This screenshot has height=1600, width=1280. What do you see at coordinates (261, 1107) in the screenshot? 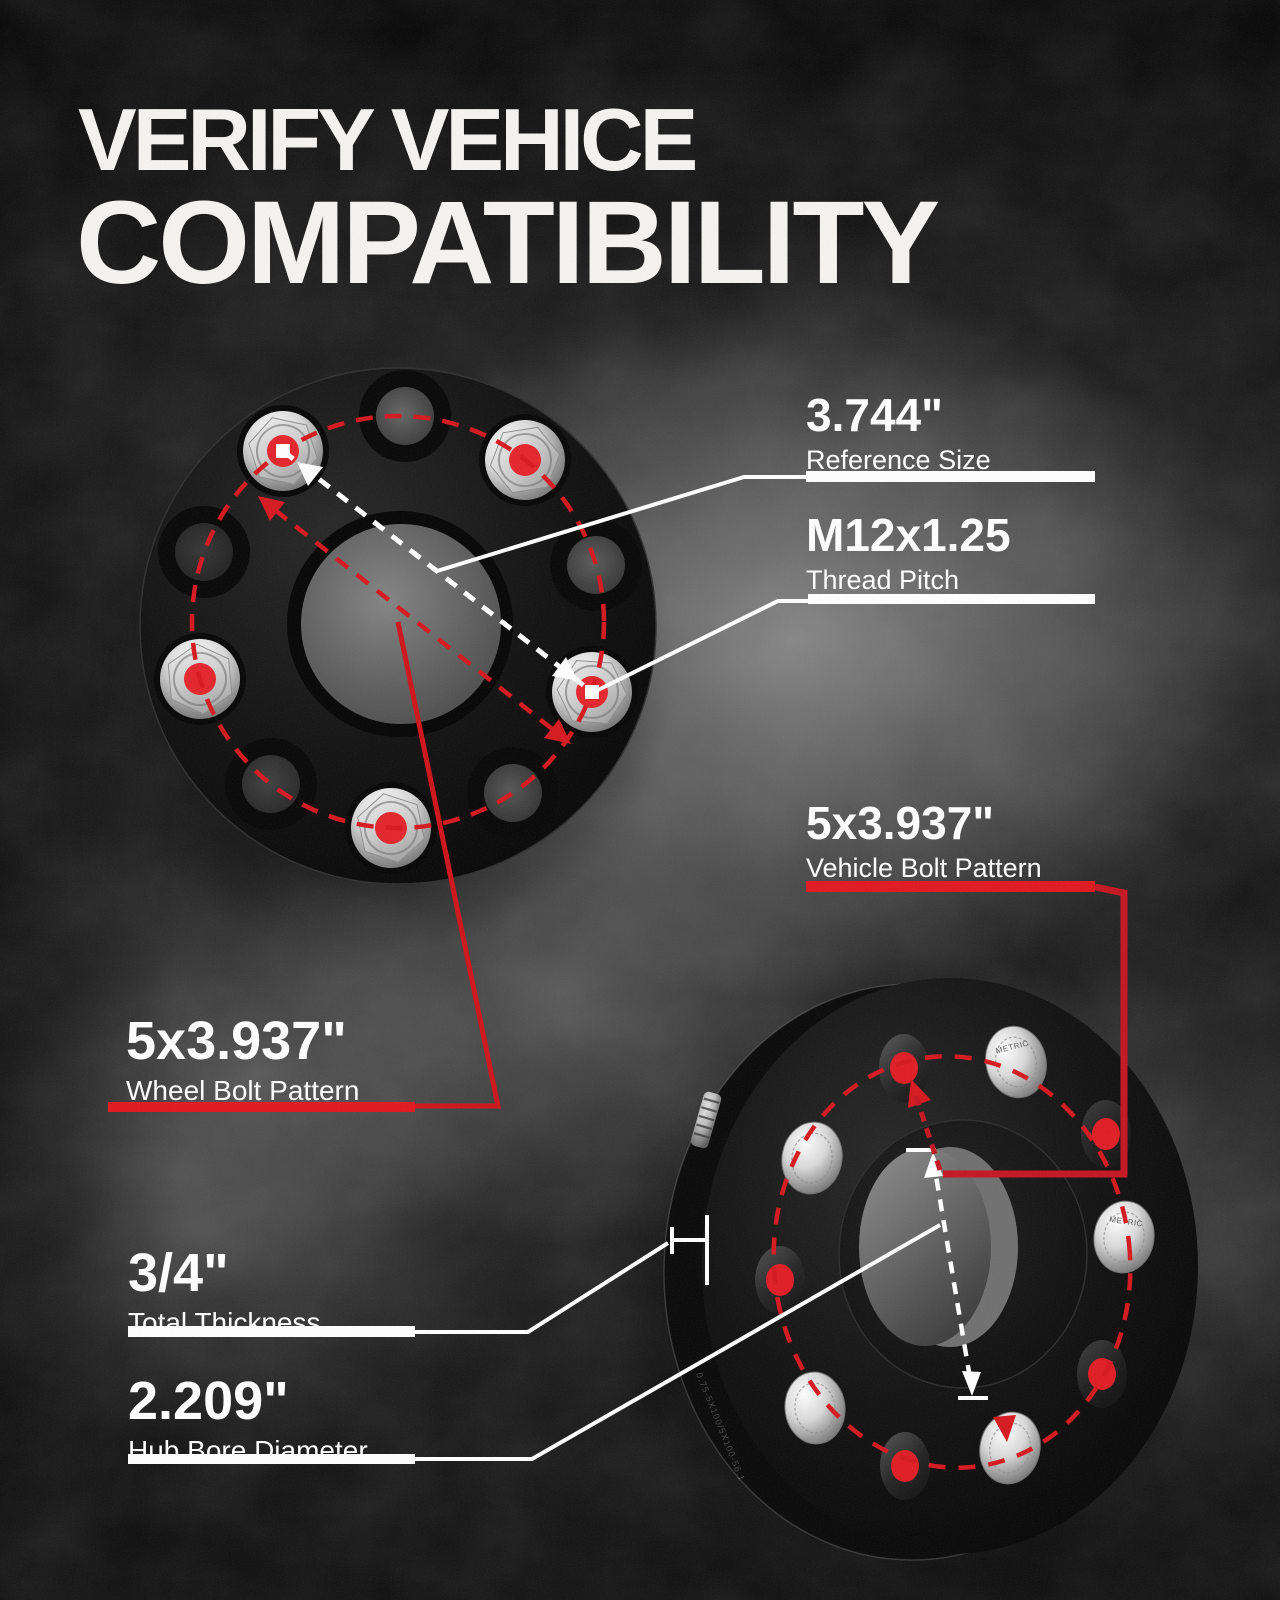
I see `wheel-bolt-pattern-underline` at bounding box center [261, 1107].